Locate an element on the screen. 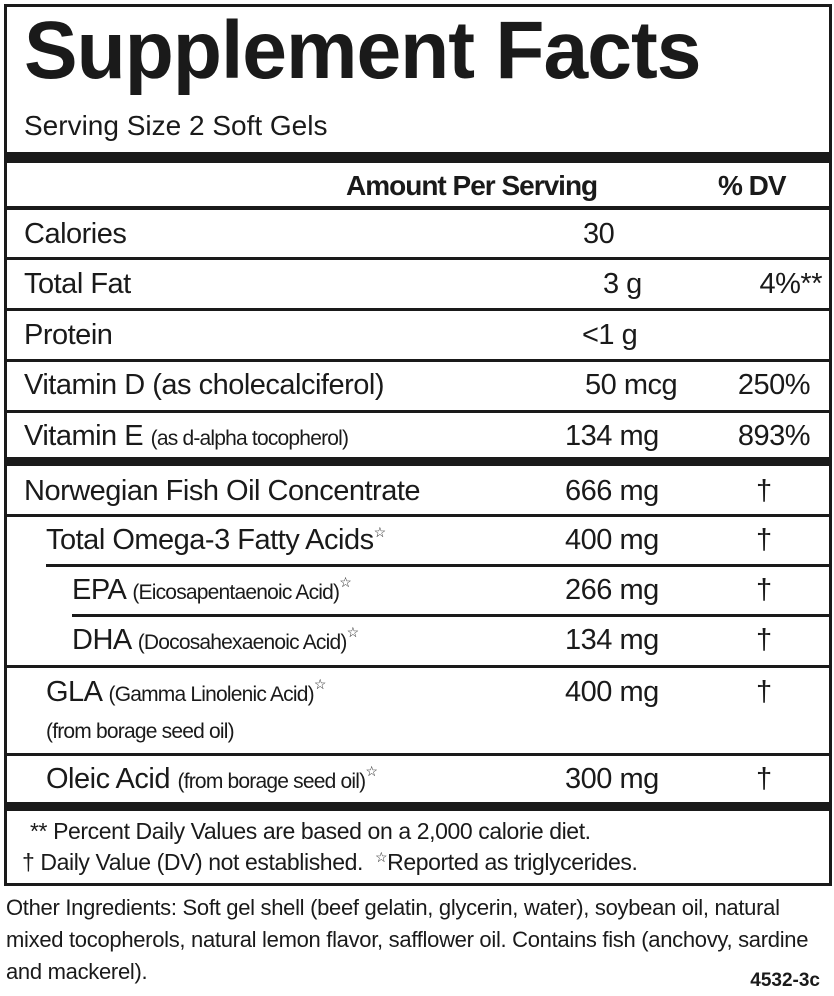  amount-header: Amount Per Serving is located at coordinates (472, 185).